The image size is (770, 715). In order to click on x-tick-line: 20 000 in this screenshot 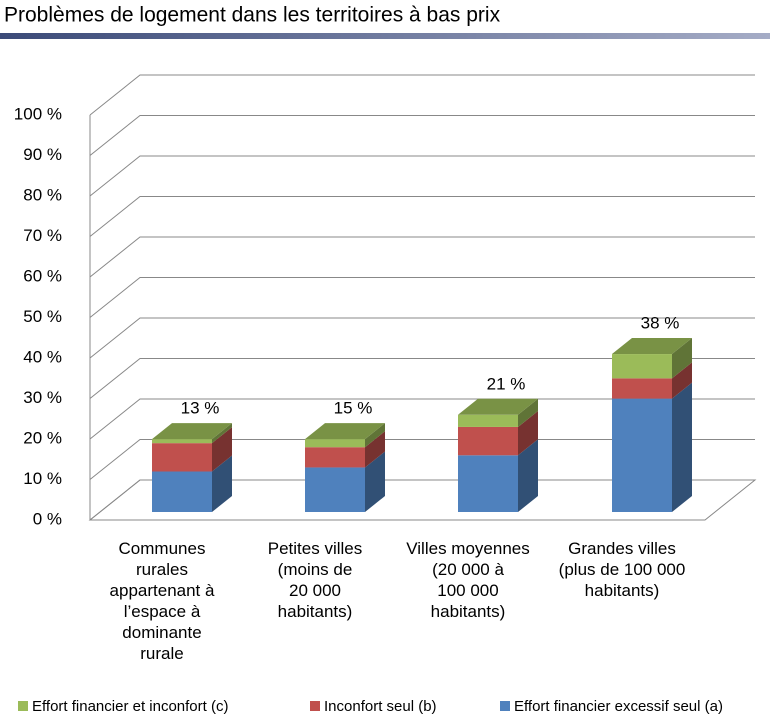, I will do `click(315, 590)`.